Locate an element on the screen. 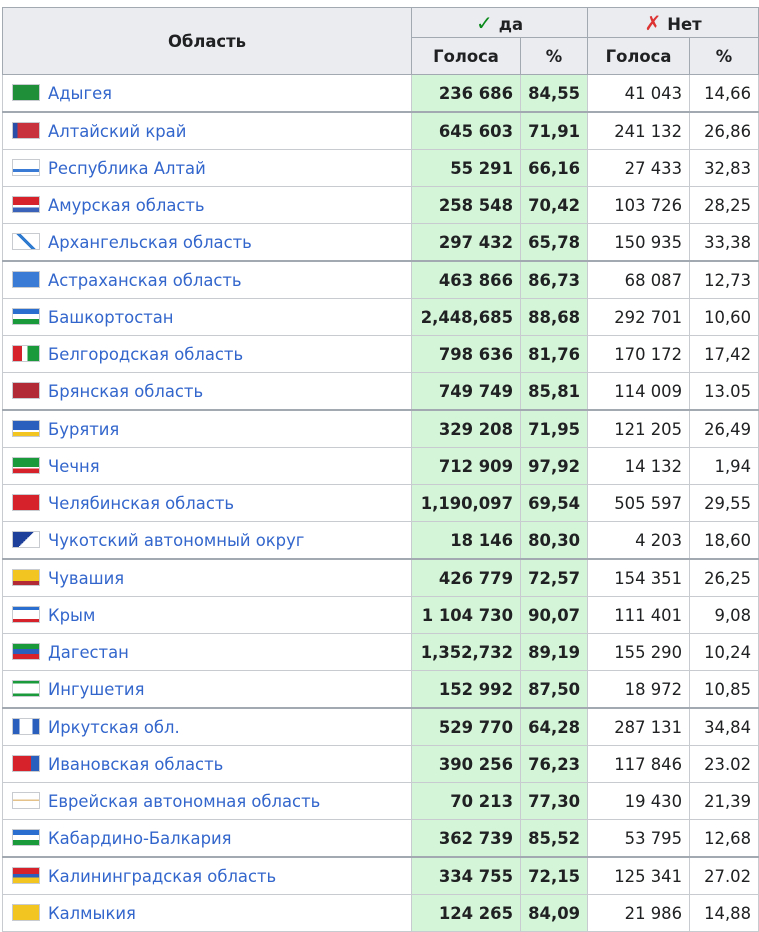 The height and width of the screenshot is (932, 759). yes-pct-cell: 89,19 is located at coordinates (554, 652).